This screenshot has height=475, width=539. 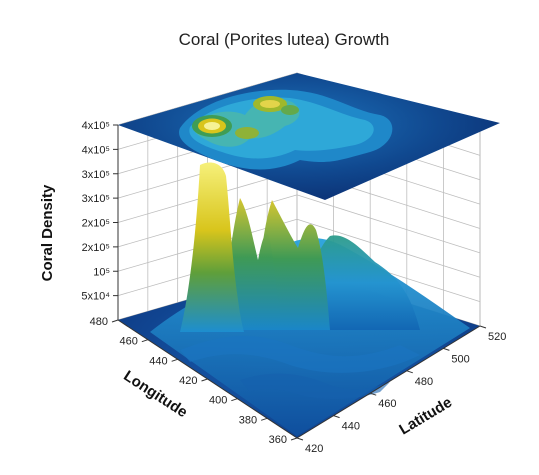 I want to click on longitude-tick-label: 440, so click(x=158, y=361).